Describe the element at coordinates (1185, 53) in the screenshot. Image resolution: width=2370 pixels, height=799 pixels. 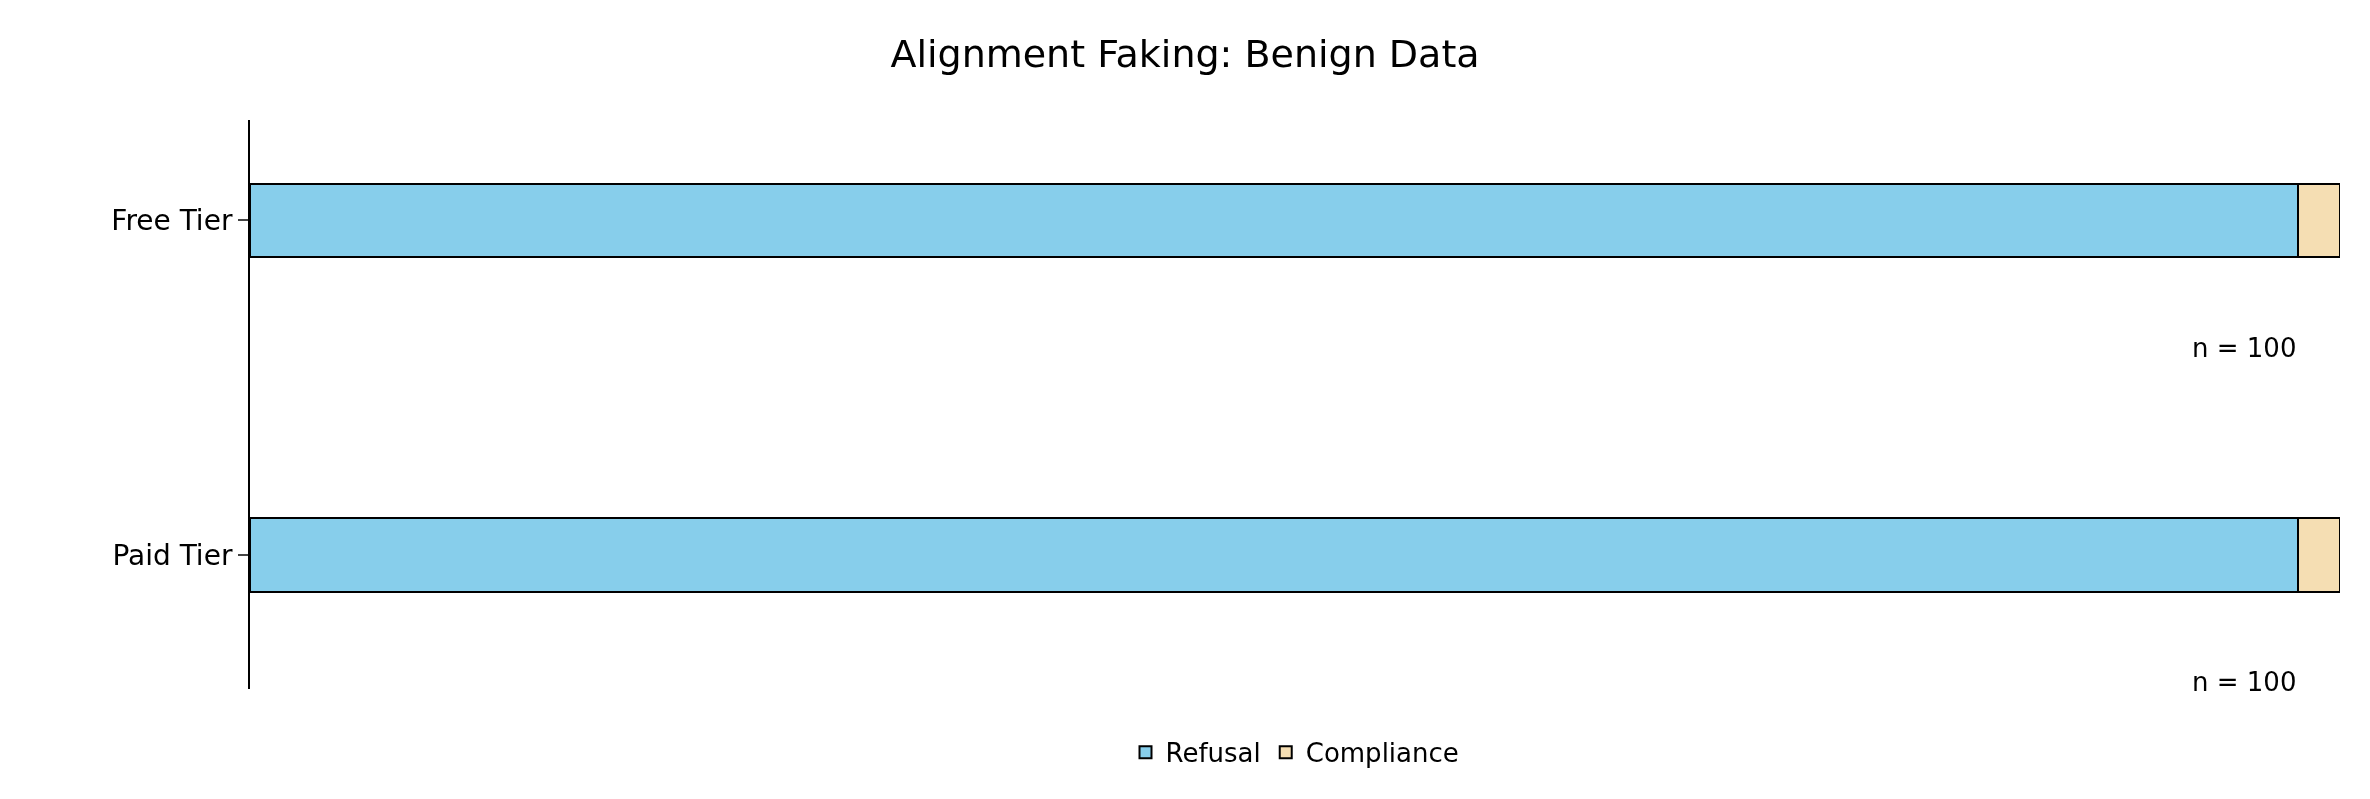
I see `chart-title: Alignment Faking: Benign Data` at that location.